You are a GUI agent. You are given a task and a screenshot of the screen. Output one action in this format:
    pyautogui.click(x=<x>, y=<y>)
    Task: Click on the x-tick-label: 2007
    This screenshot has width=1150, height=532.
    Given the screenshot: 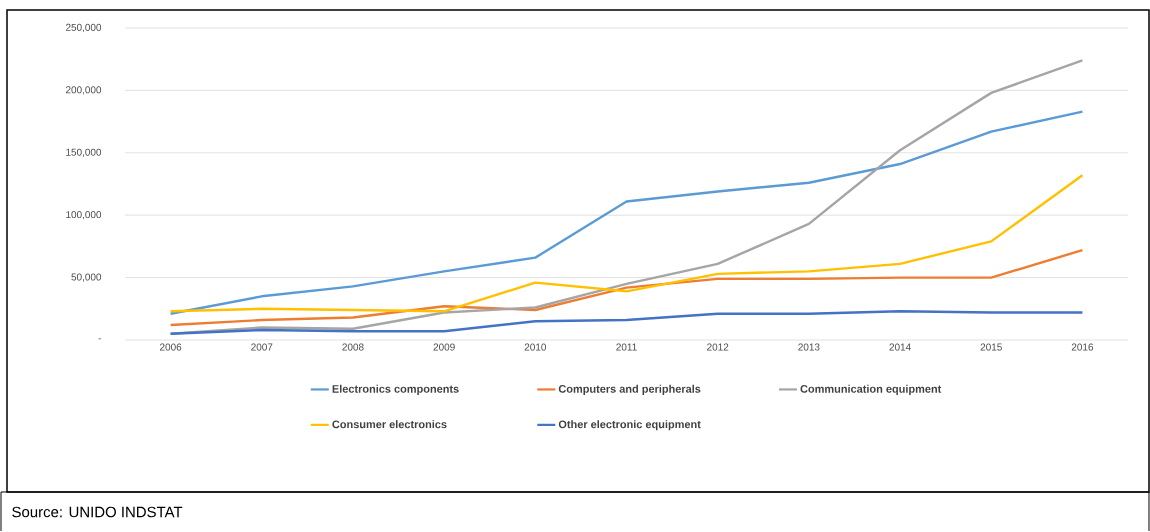 What is the action you would take?
    pyautogui.click(x=262, y=347)
    